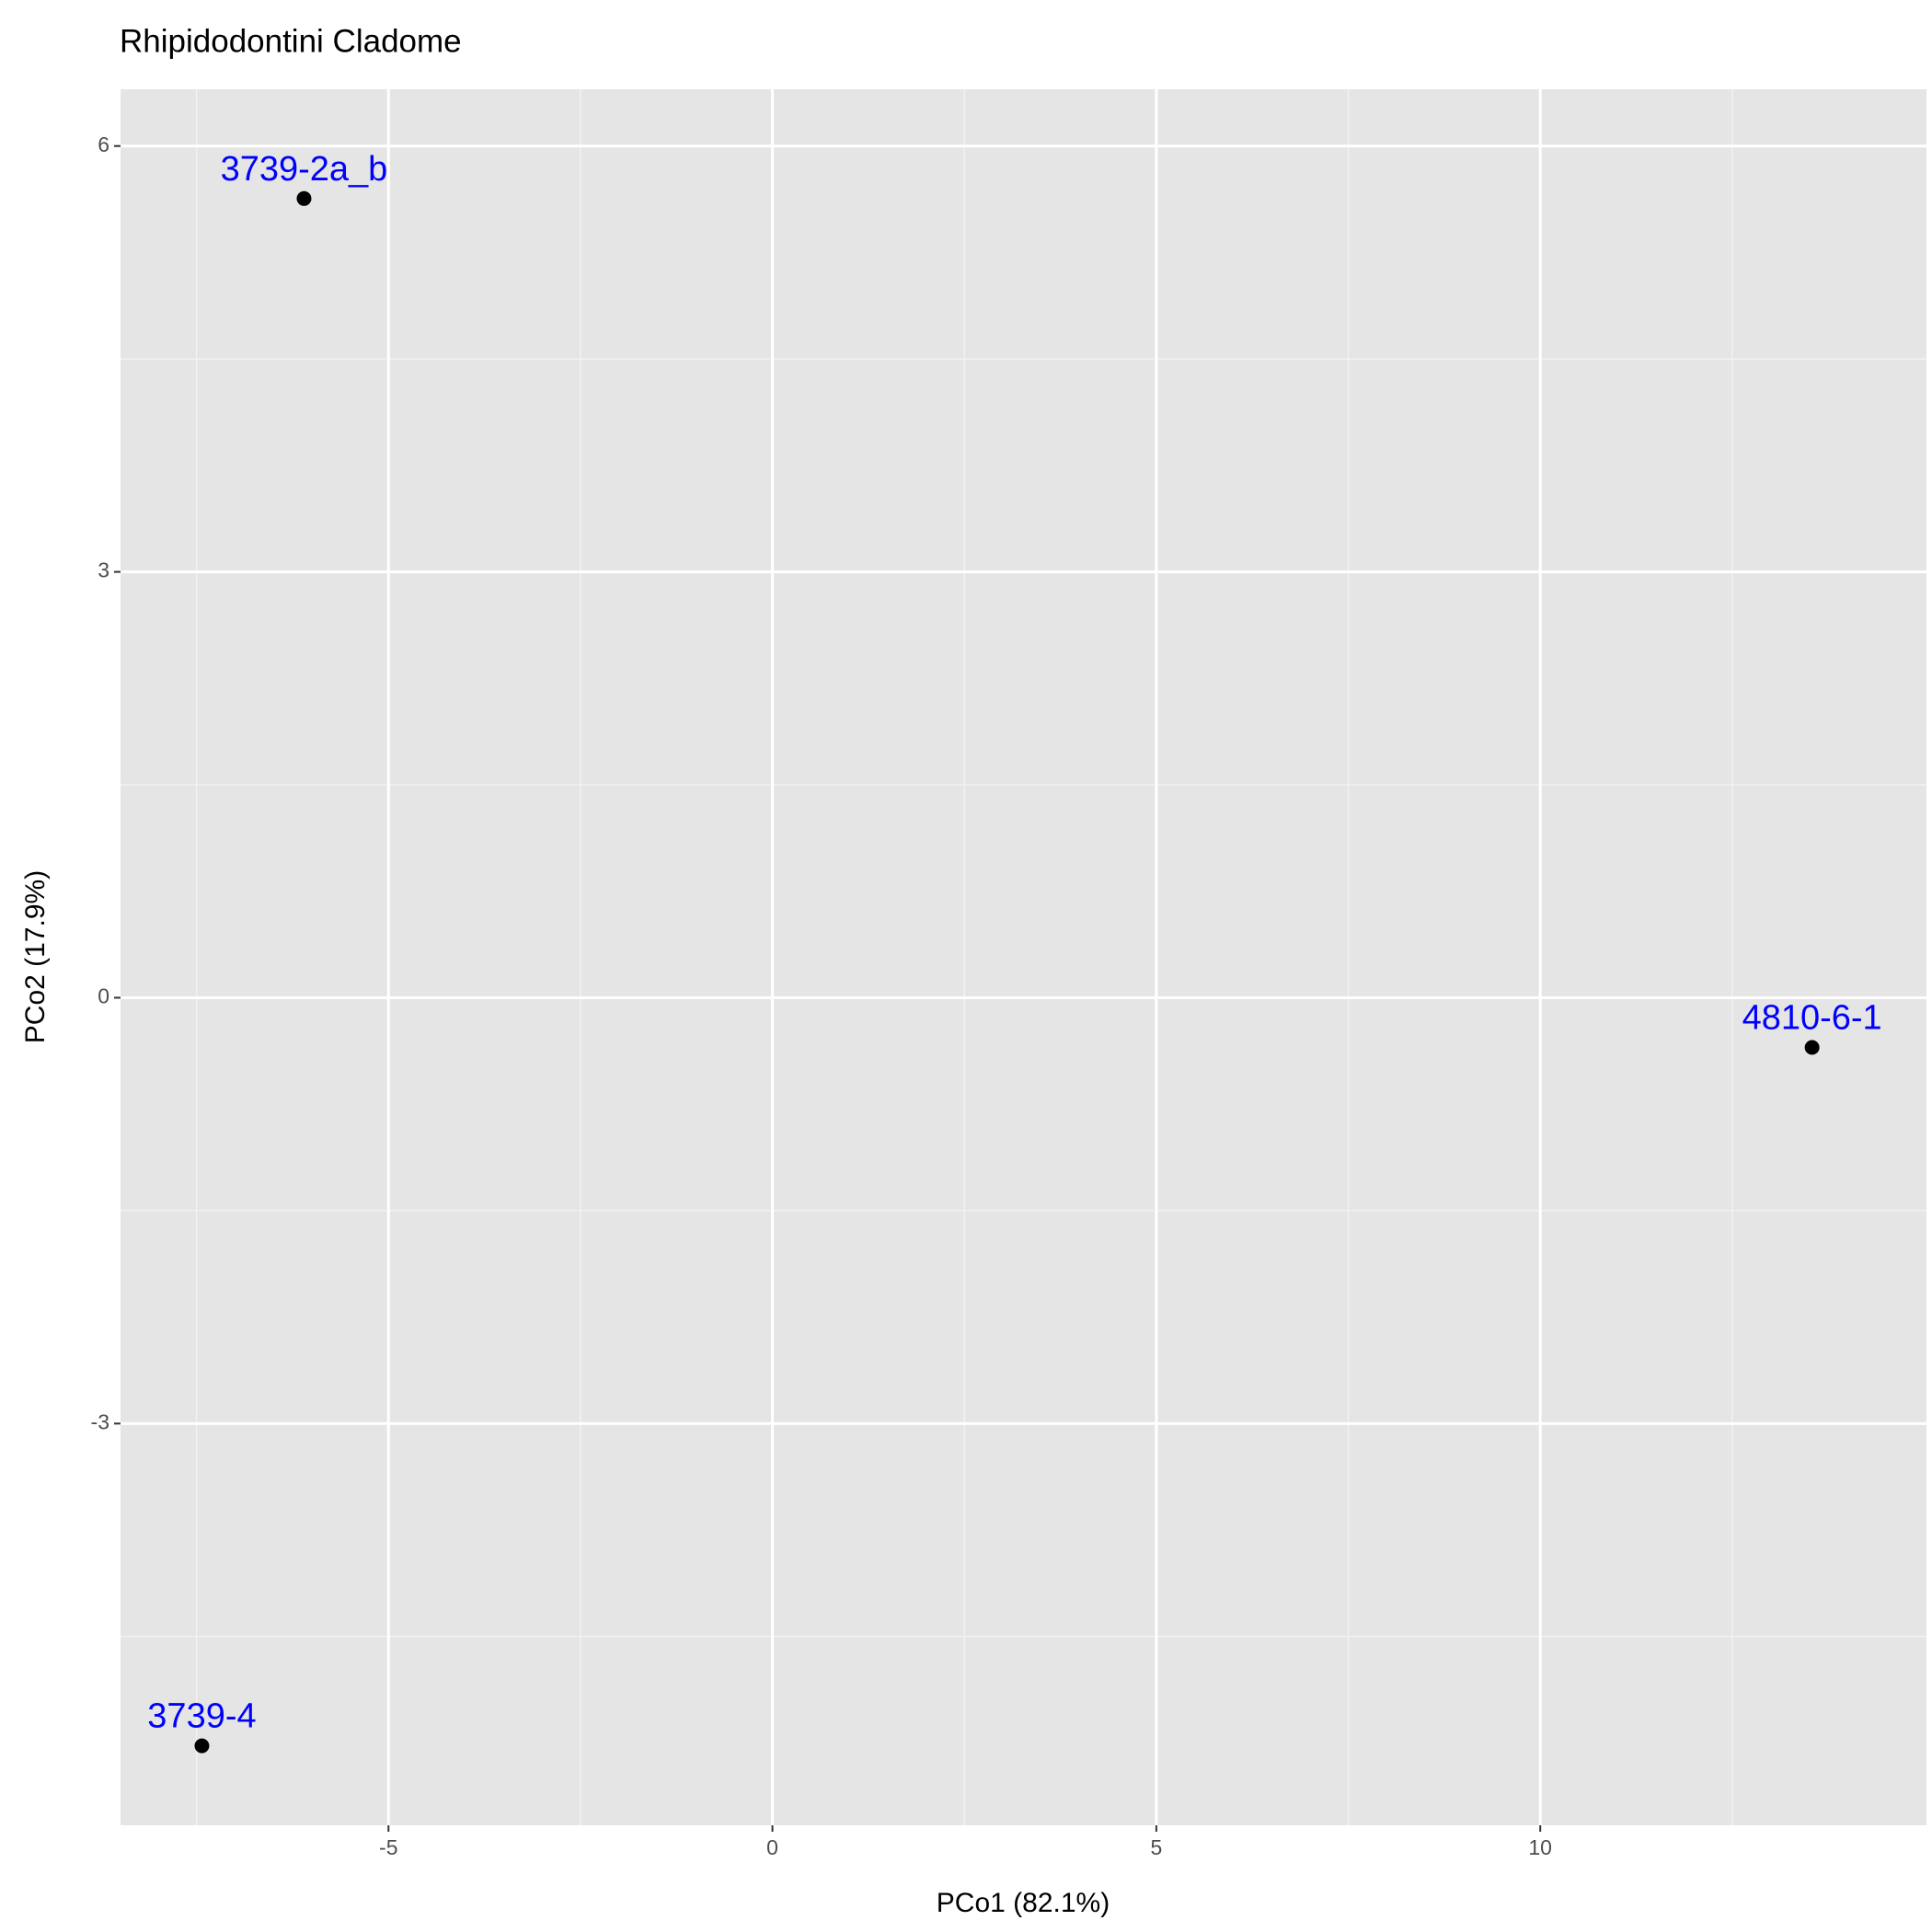 Image resolution: width=1932 pixels, height=1932 pixels. What do you see at coordinates (35, 956) in the screenshot?
I see `y-axis-label: PCo2 (17.9%)` at bounding box center [35, 956].